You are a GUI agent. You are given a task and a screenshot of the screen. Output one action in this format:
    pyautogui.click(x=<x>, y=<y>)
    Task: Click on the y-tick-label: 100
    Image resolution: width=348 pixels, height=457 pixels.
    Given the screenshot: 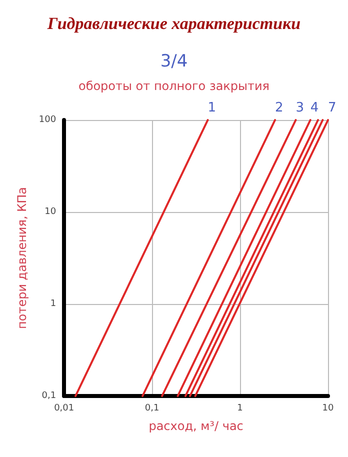 What is the action you would take?
    pyautogui.click(x=47, y=120)
    